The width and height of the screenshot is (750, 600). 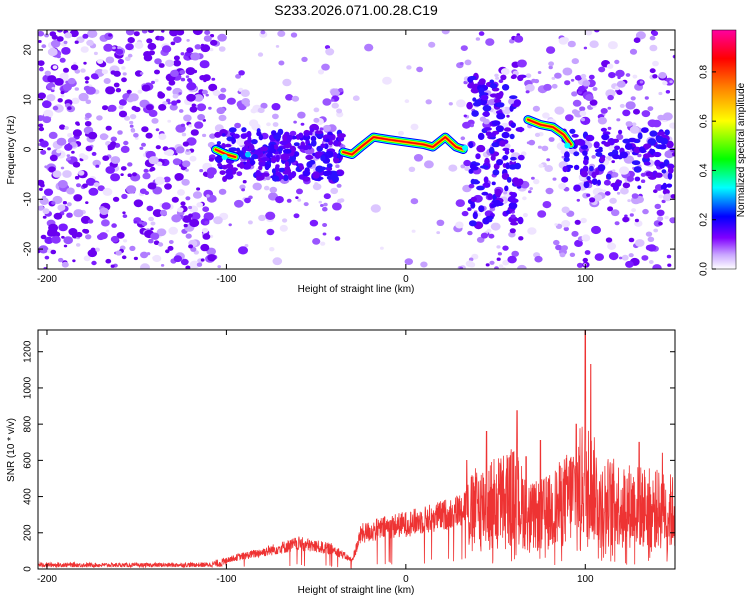 What do you see at coordinates (356, 289) in the screenshot?
I see `heatmap-xlabel: Height of straight line (km)` at bounding box center [356, 289].